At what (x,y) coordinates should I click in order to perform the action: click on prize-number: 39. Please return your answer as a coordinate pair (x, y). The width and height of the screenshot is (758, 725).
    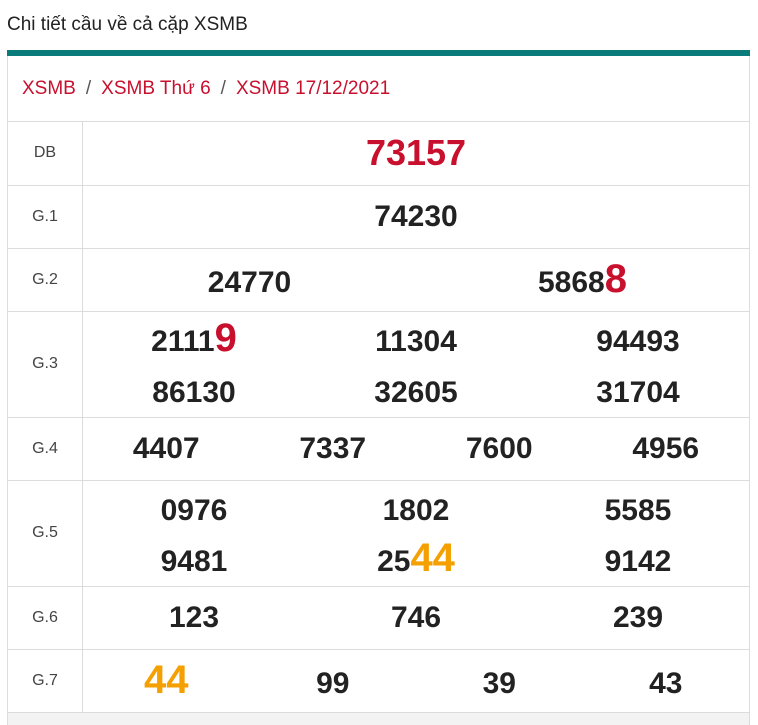
    Looking at the image, I should click on (499, 683).